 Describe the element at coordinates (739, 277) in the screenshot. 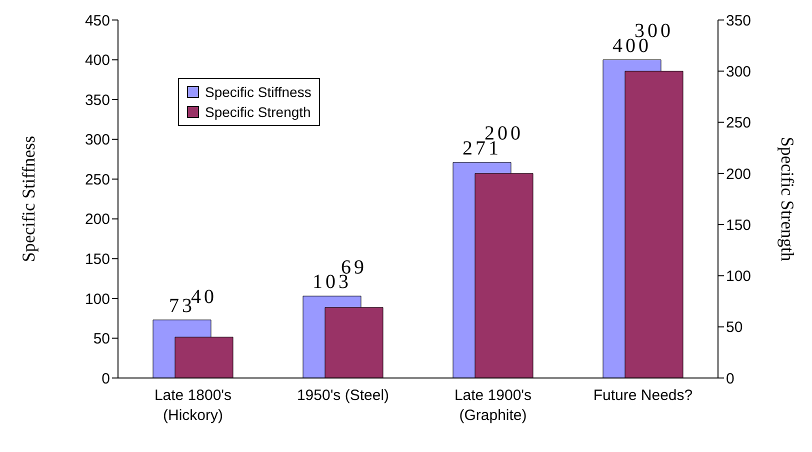

I see `y2-tick-label: 100` at that location.